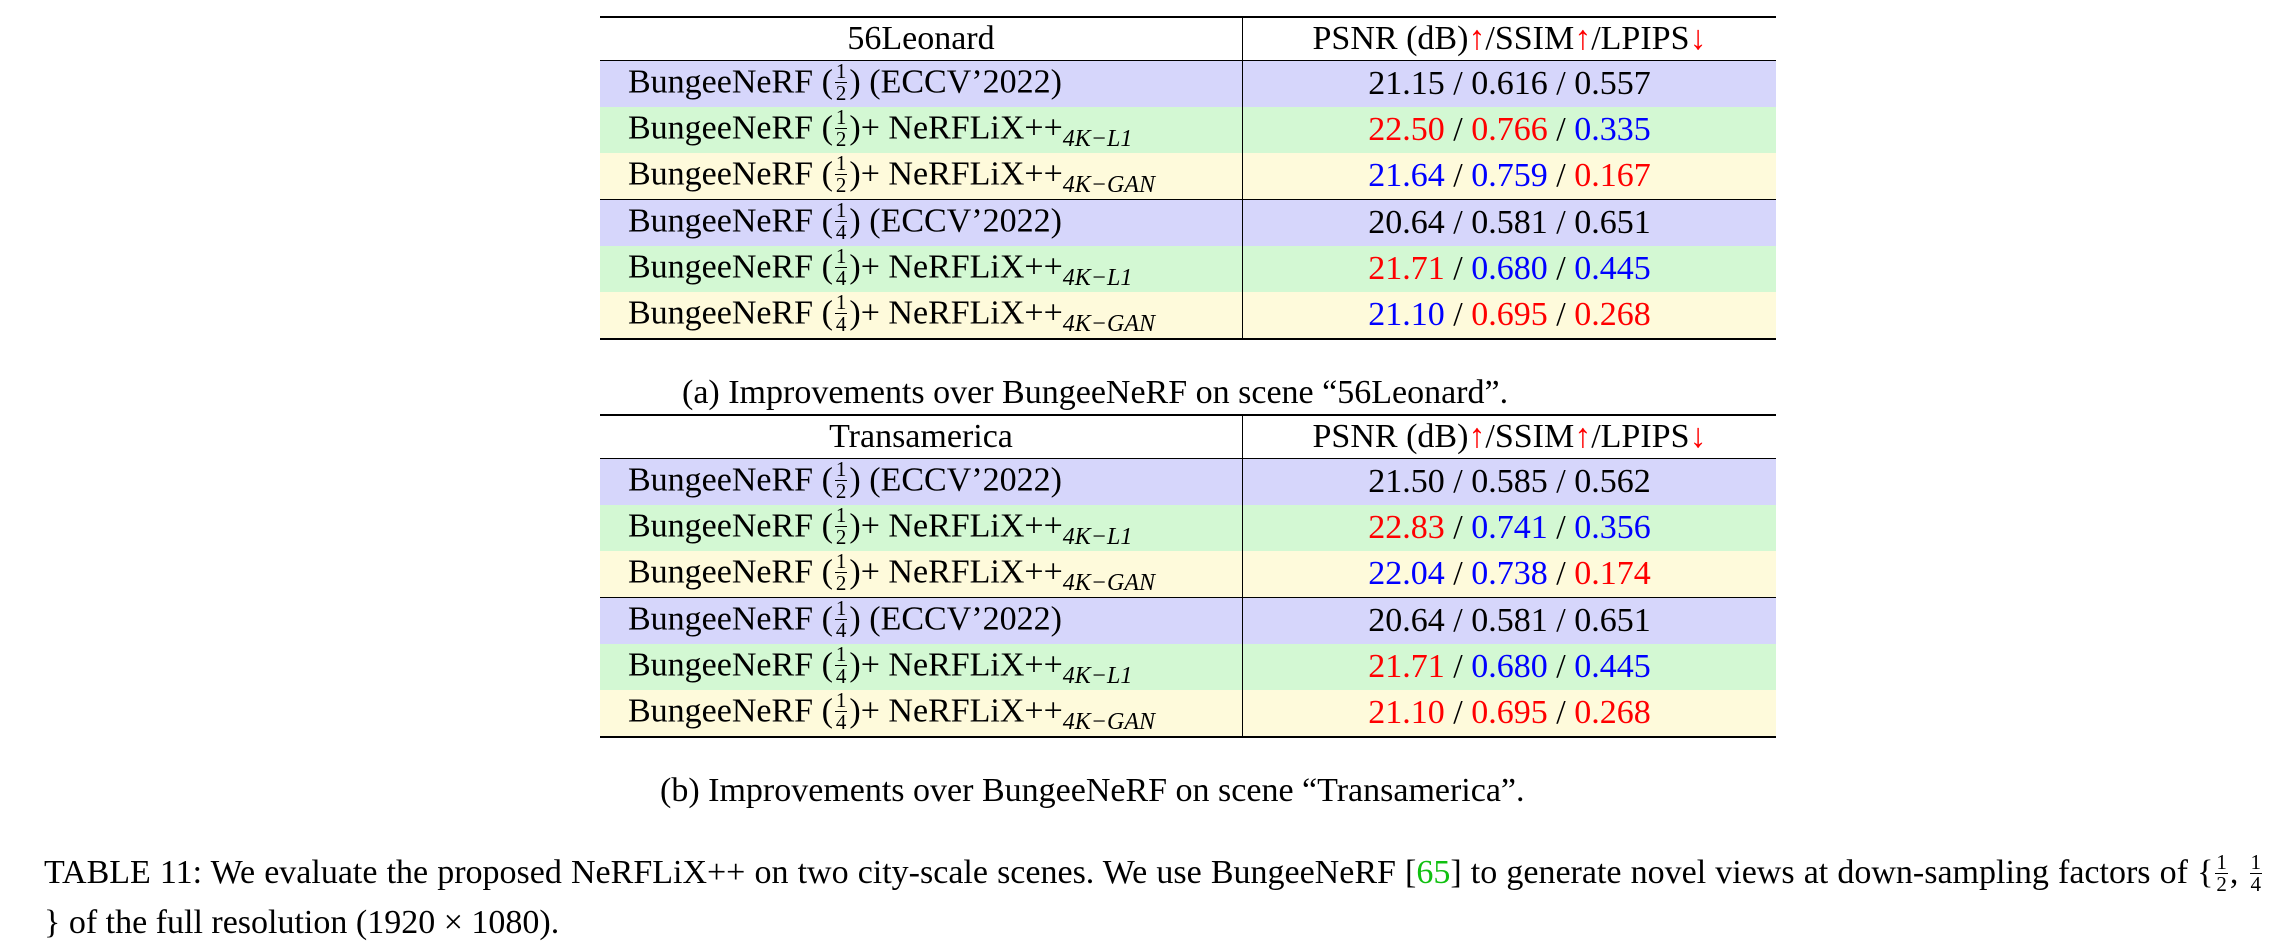 This screenshot has width=2286, height=952. I want to click on ssim-value: 0.616, so click(1509, 83).